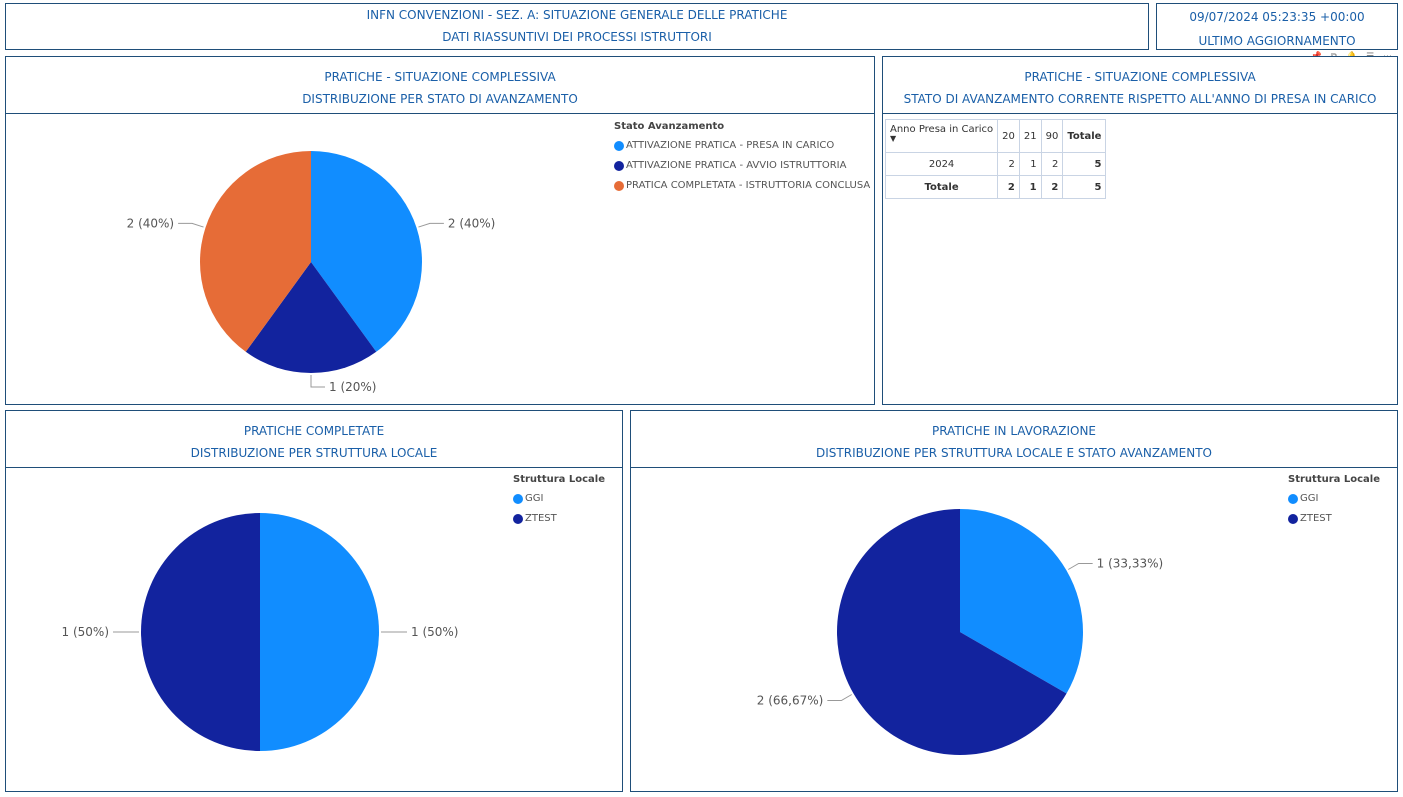 The width and height of the screenshot is (1403, 797). I want to click on matrix-row: 2024 2 1 2 5, so click(995, 164).